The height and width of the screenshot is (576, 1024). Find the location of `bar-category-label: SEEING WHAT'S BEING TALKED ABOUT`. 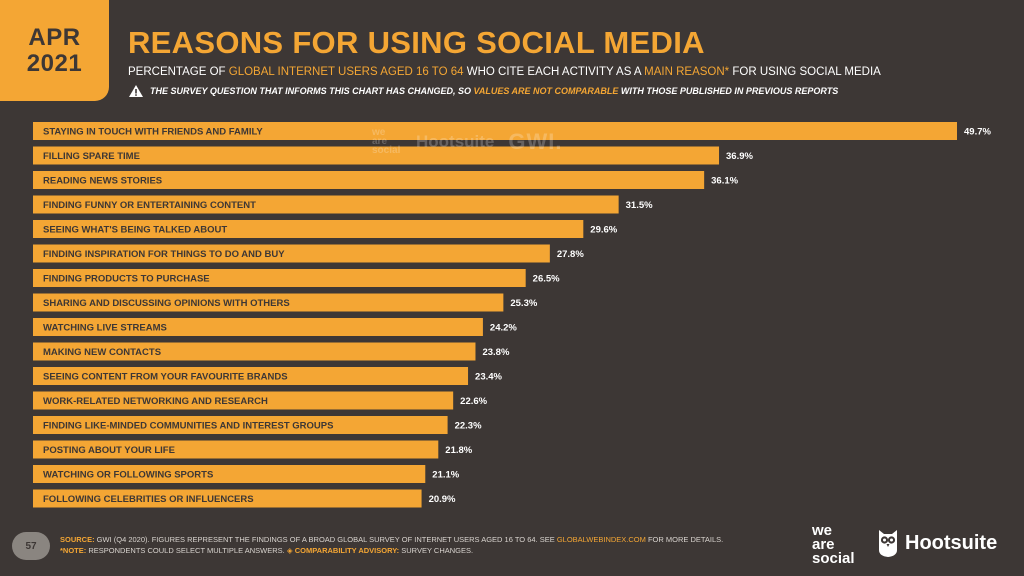

bar-category-label: SEEING WHAT'S BEING TALKED ABOUT is located at coordinates (135, 230).